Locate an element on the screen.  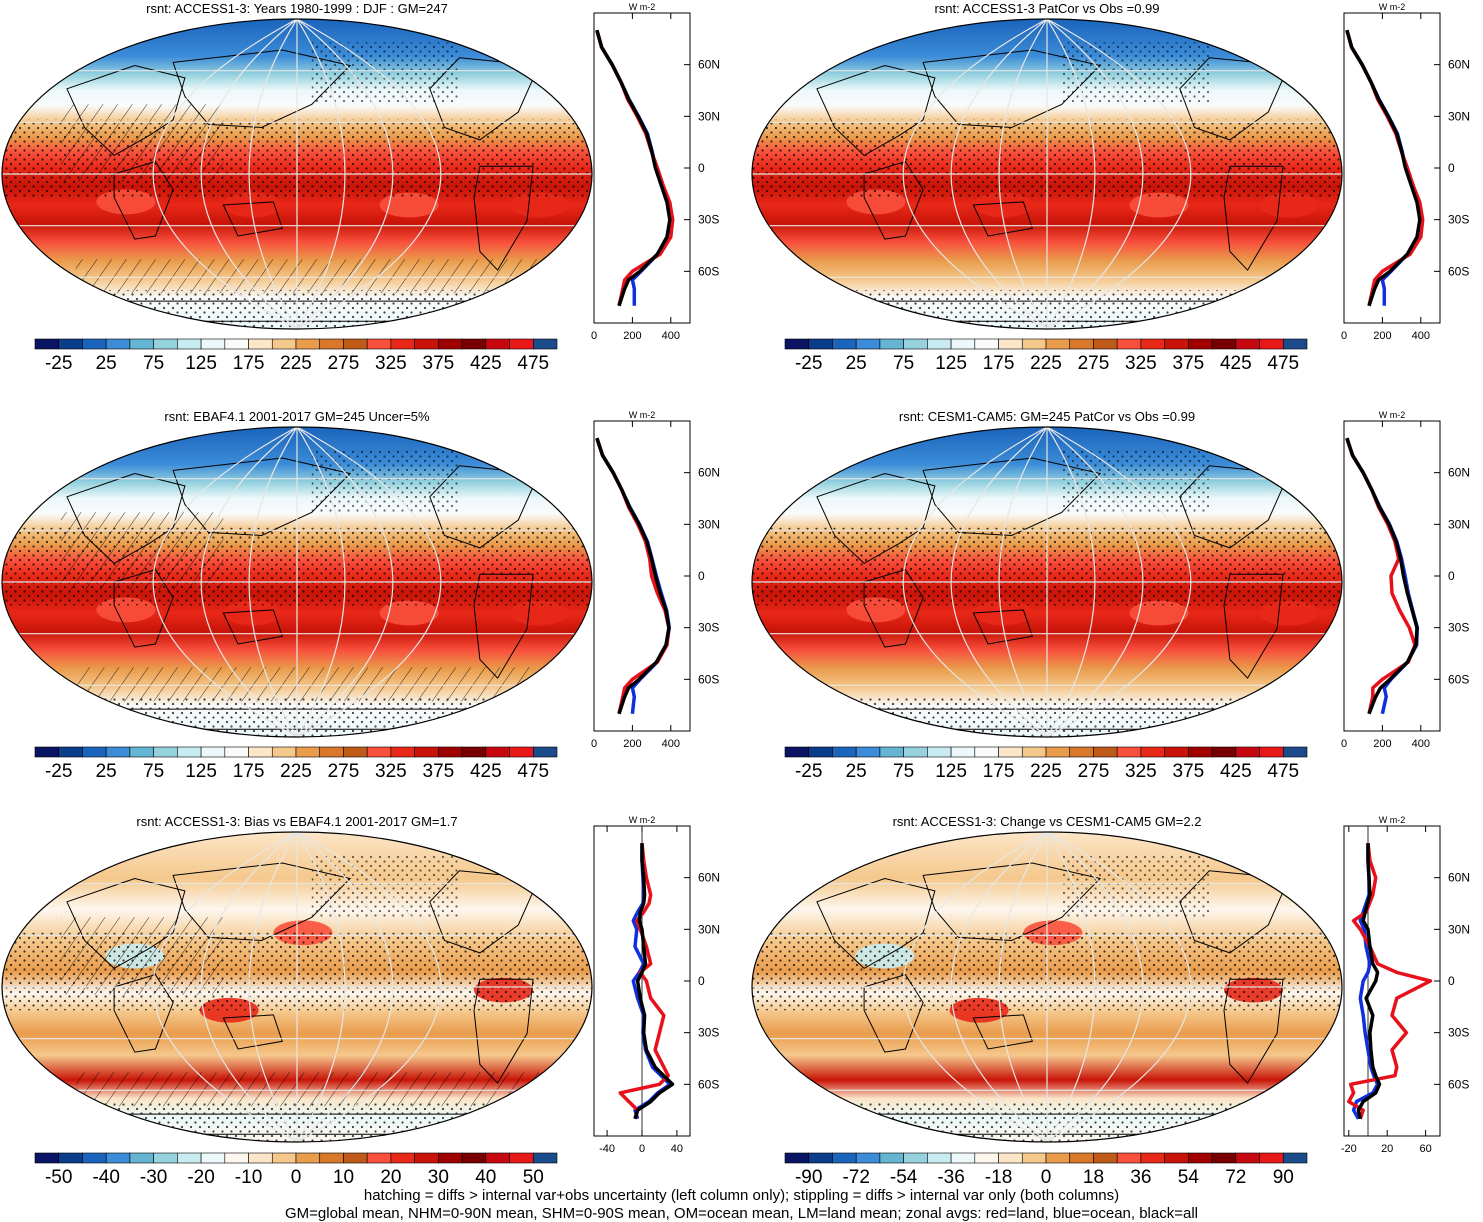
colorbar-tick-label: 90 is located at coordinates (1283, 1177).